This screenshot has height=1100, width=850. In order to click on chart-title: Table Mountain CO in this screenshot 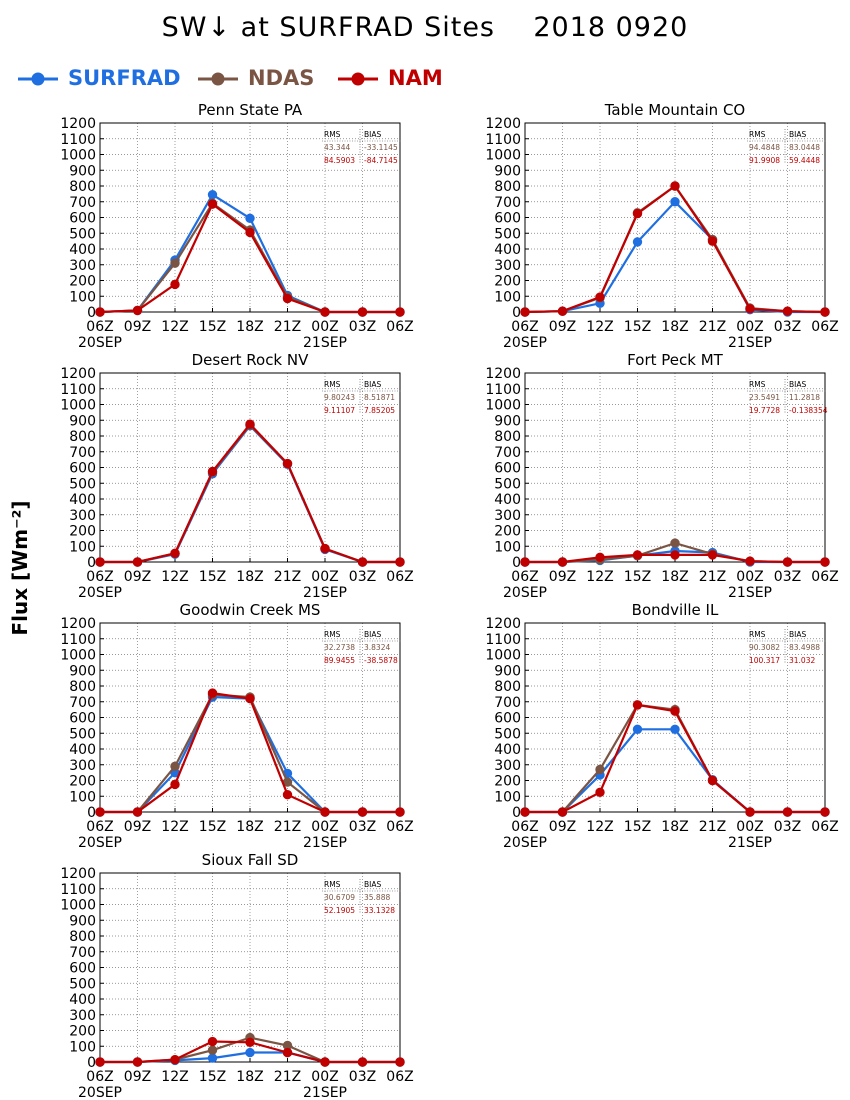, I will do `click(675, 110)`.